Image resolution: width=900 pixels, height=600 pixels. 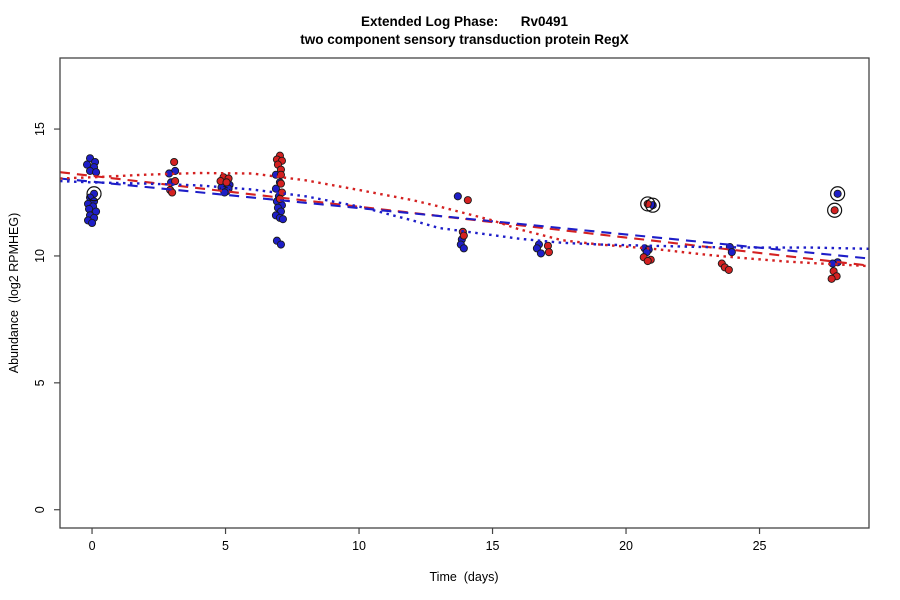 I want to click on chart-title: Extended Log Phase: Rv0491, so click(x=464, y=21).